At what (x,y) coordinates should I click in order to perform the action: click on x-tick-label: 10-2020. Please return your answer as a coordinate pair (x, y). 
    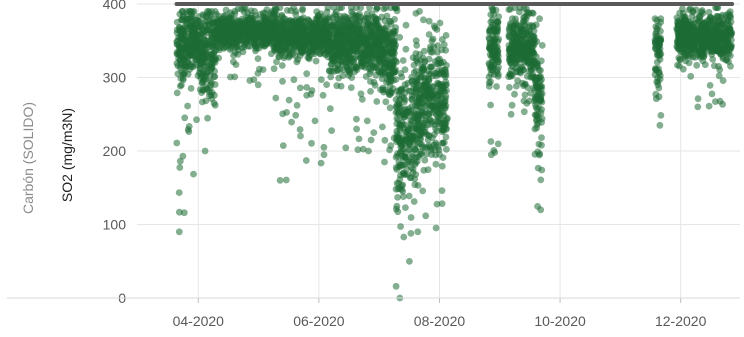
    Looking at the image, I should click on (560, 321).